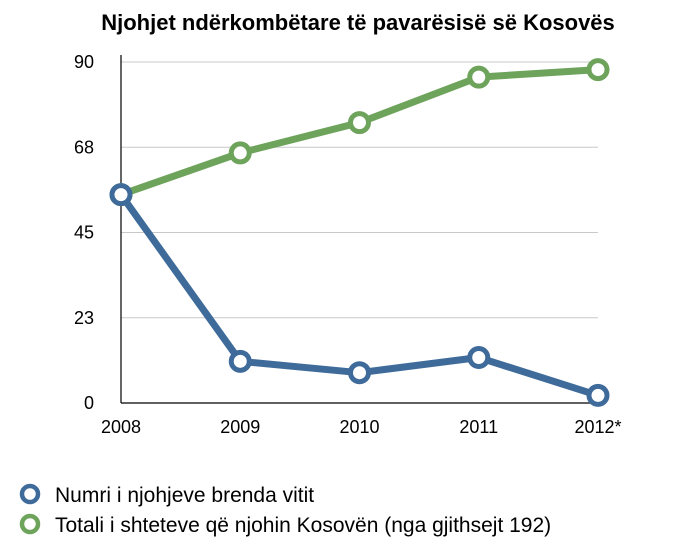  I want to click on y-tick-label: 68, so click(84, 147).